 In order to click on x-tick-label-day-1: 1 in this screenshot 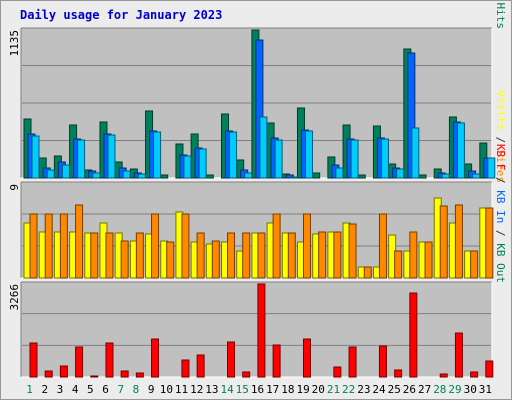, I will do `click(29, 389)`.